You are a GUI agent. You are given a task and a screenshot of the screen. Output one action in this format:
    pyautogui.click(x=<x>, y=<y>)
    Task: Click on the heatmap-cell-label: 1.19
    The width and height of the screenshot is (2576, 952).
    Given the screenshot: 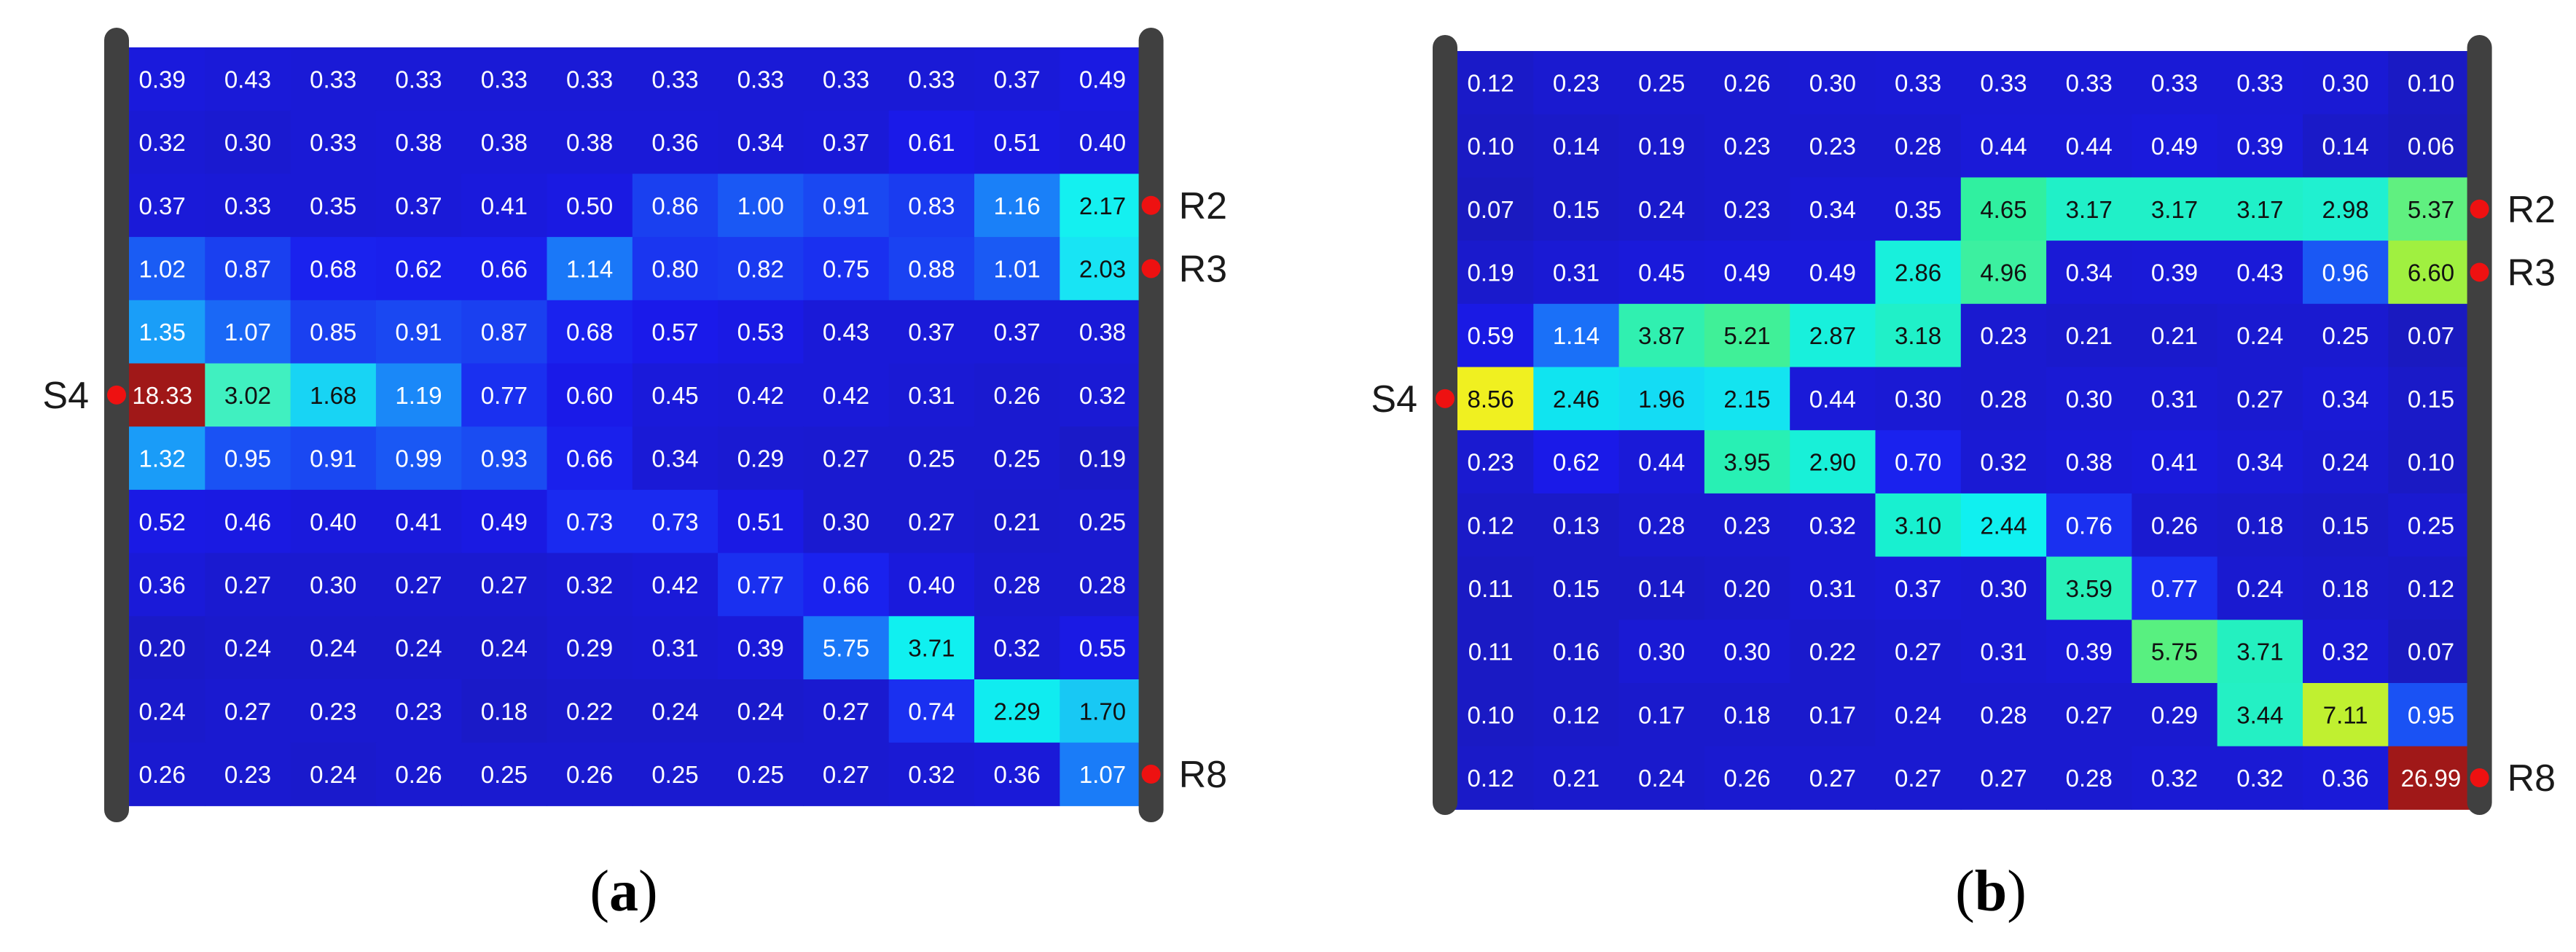 What is the action you would take?
    pyautogui.click(x=418, y=395)
    